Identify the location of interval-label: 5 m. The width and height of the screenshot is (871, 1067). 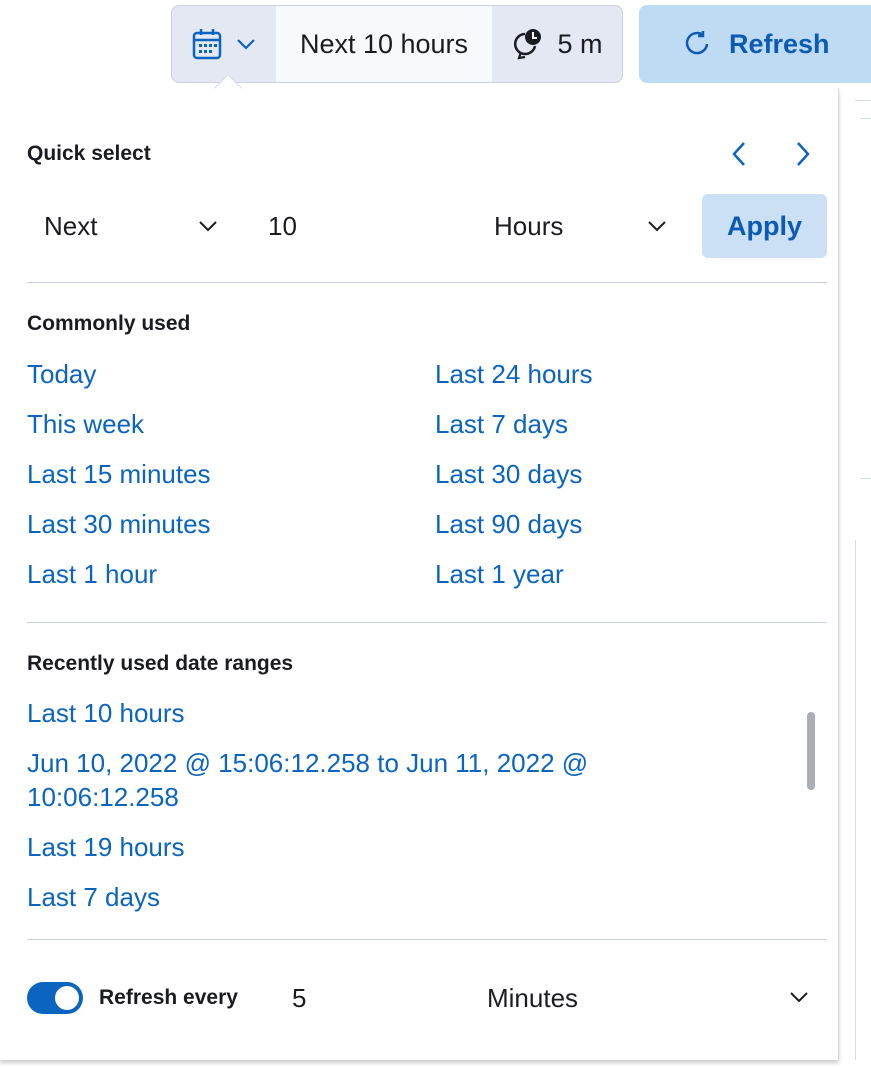
(580, 43).